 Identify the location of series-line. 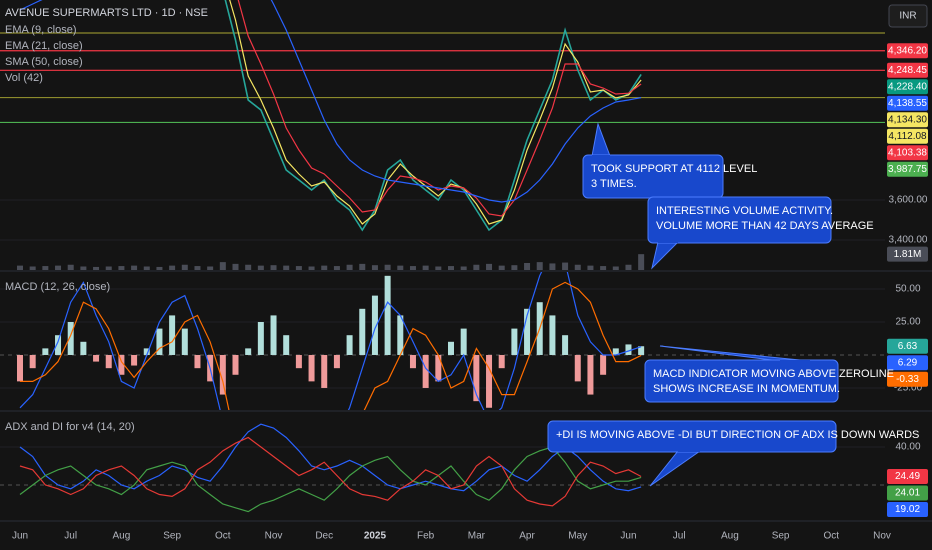
(330, 471).